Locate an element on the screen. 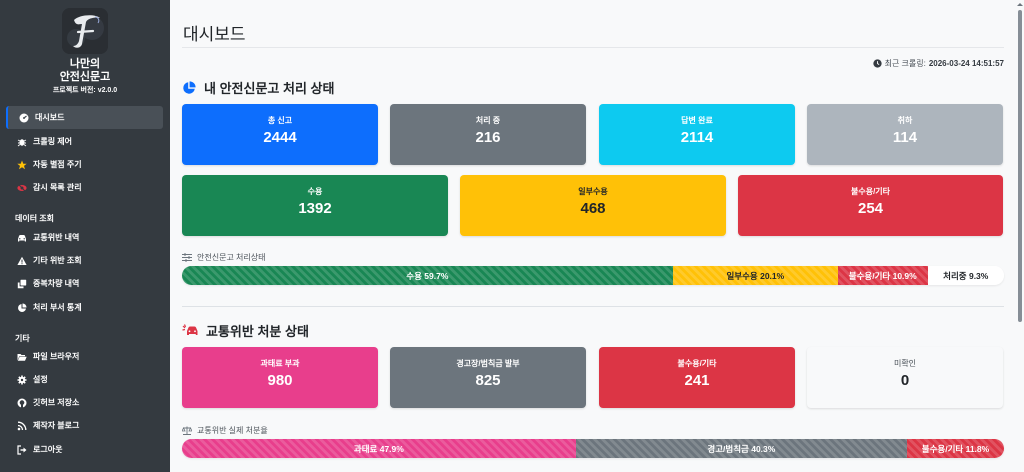 Image resolution: width=1024 pixels, height=472 pixels. card-warning-penalty: 경고장/범칙금 발부 825 is located at coordinates (488, 377).